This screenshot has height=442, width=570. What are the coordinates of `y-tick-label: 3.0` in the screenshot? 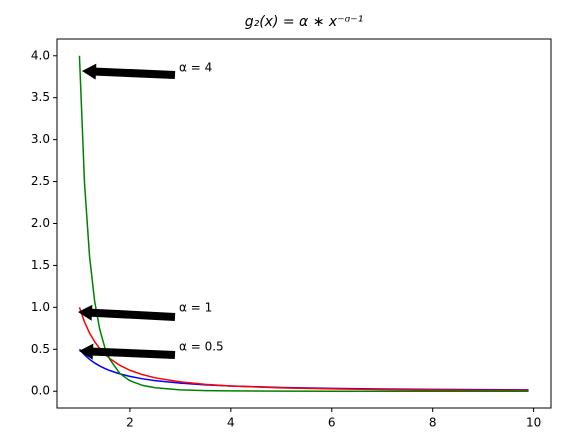 It's located at (40, 139).